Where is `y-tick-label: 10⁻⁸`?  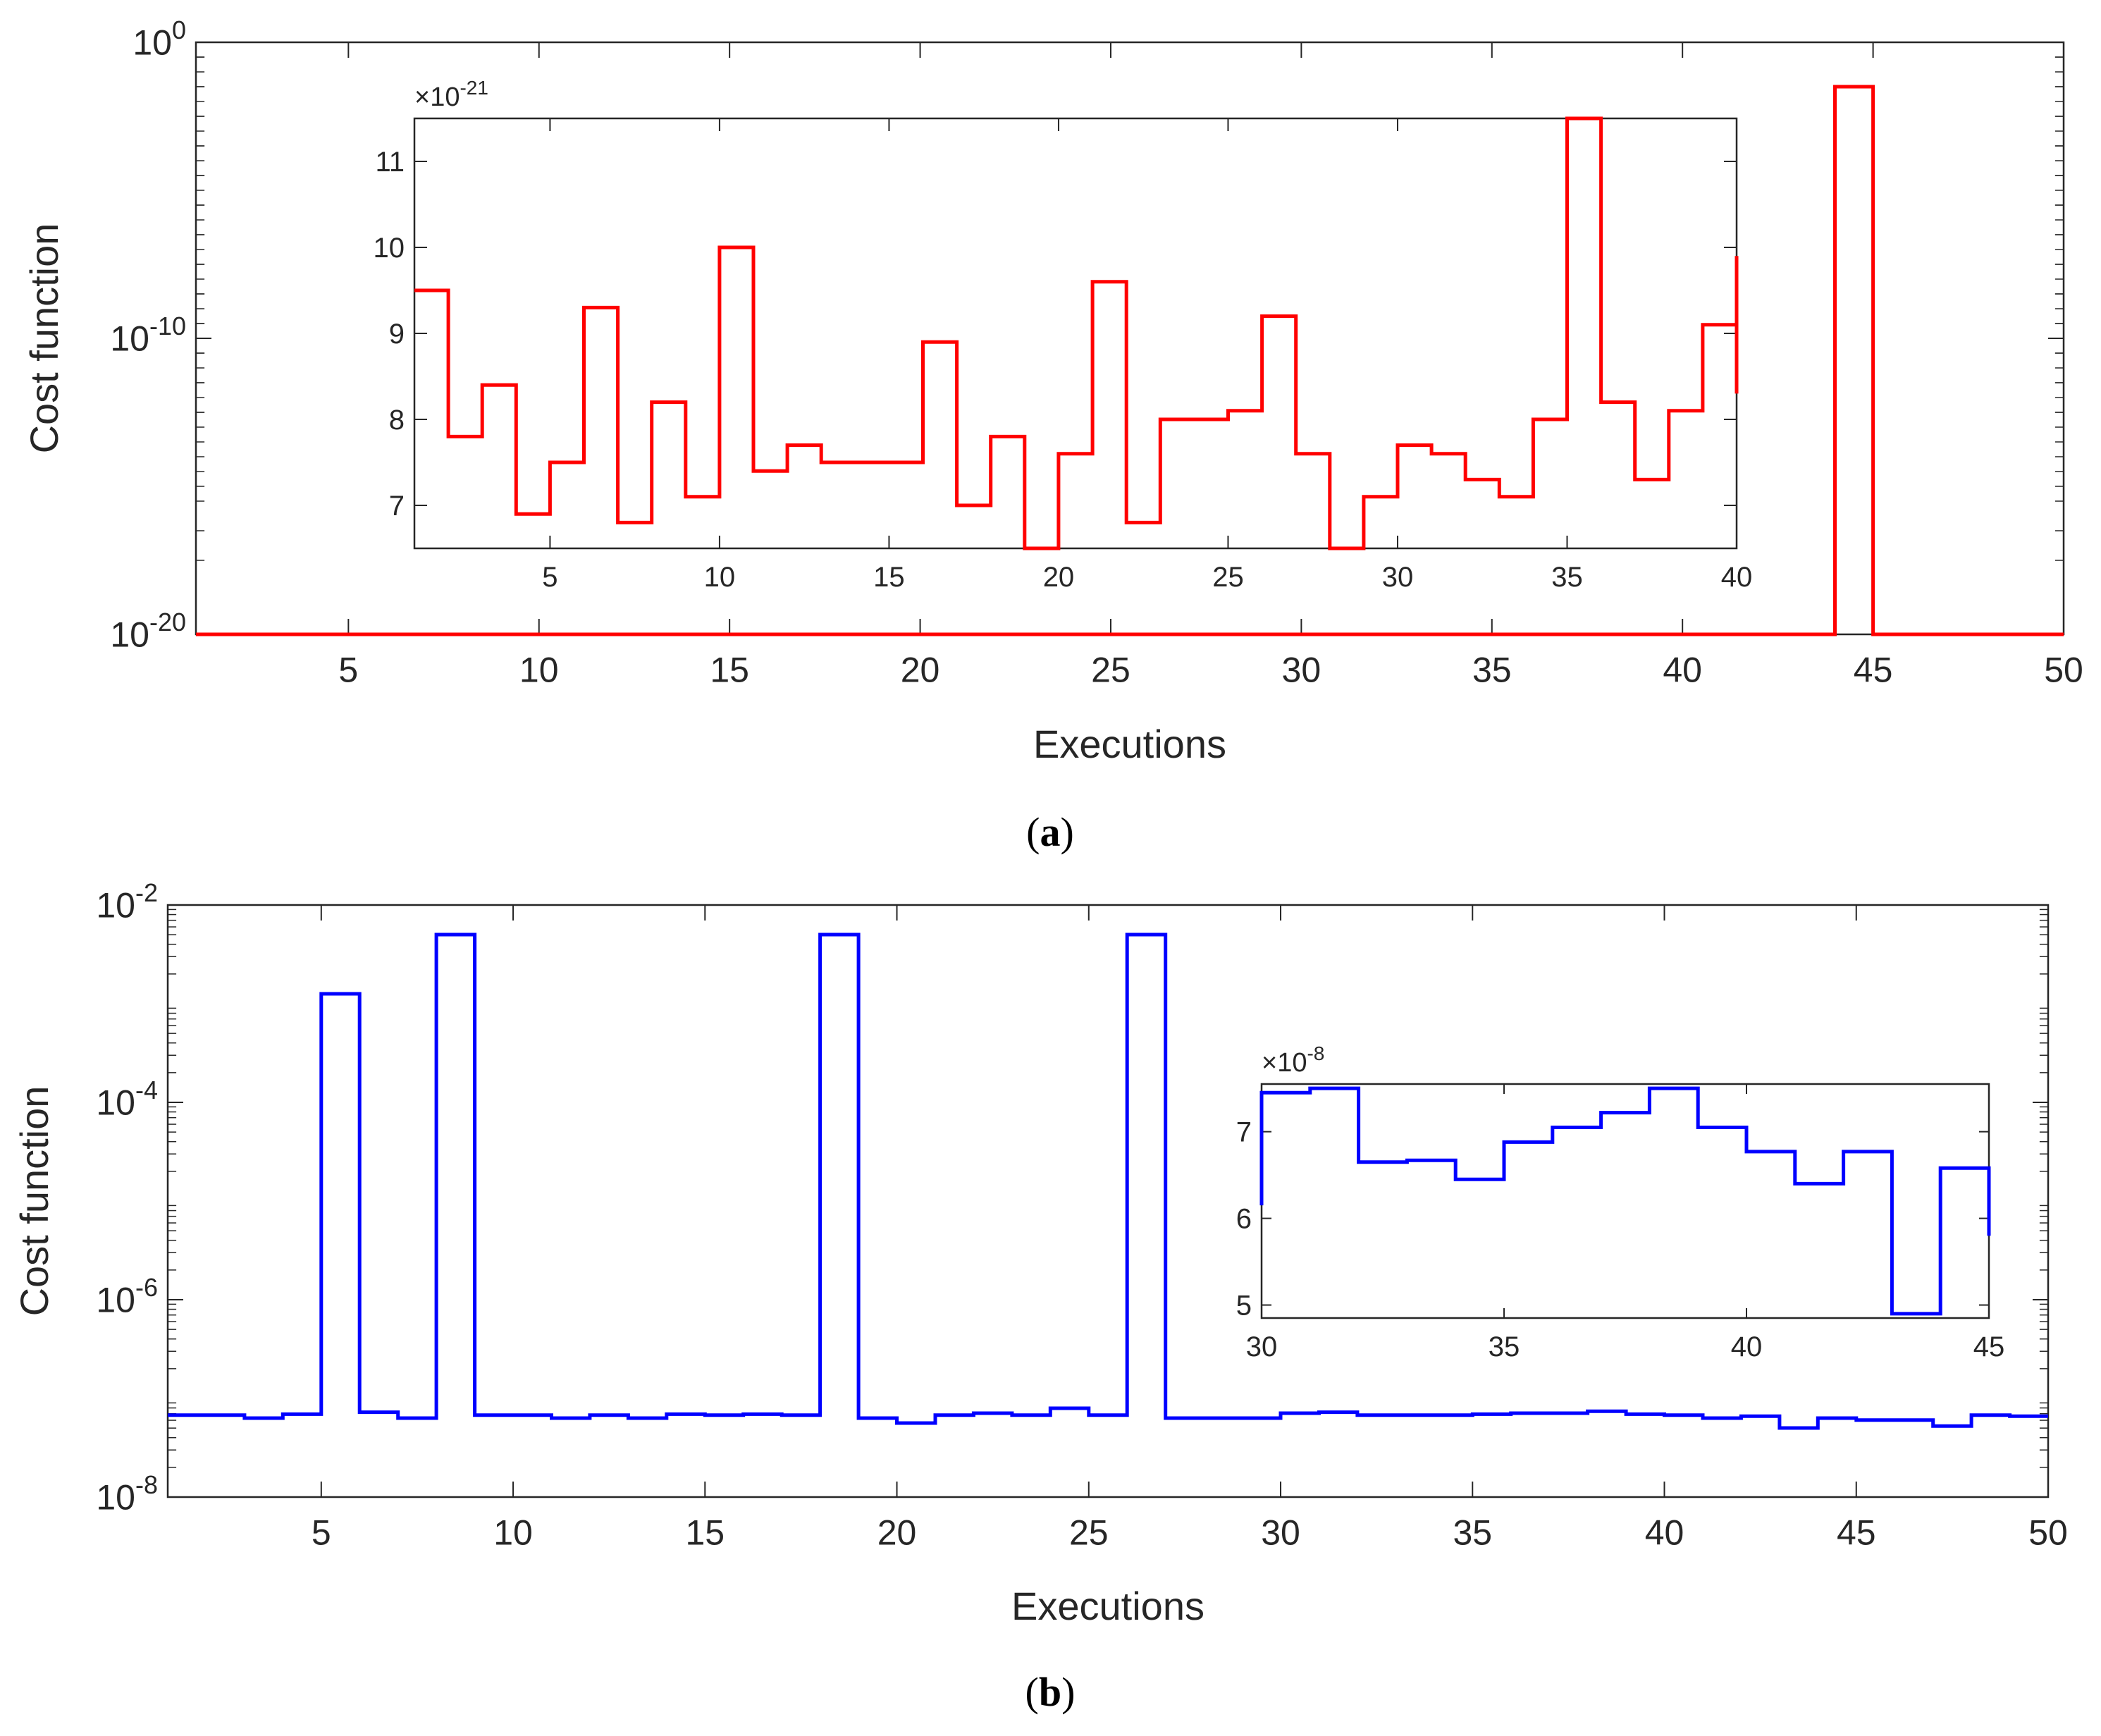
y-tick-label: 10⁻⁸ is located at coordinates (127, 1494).